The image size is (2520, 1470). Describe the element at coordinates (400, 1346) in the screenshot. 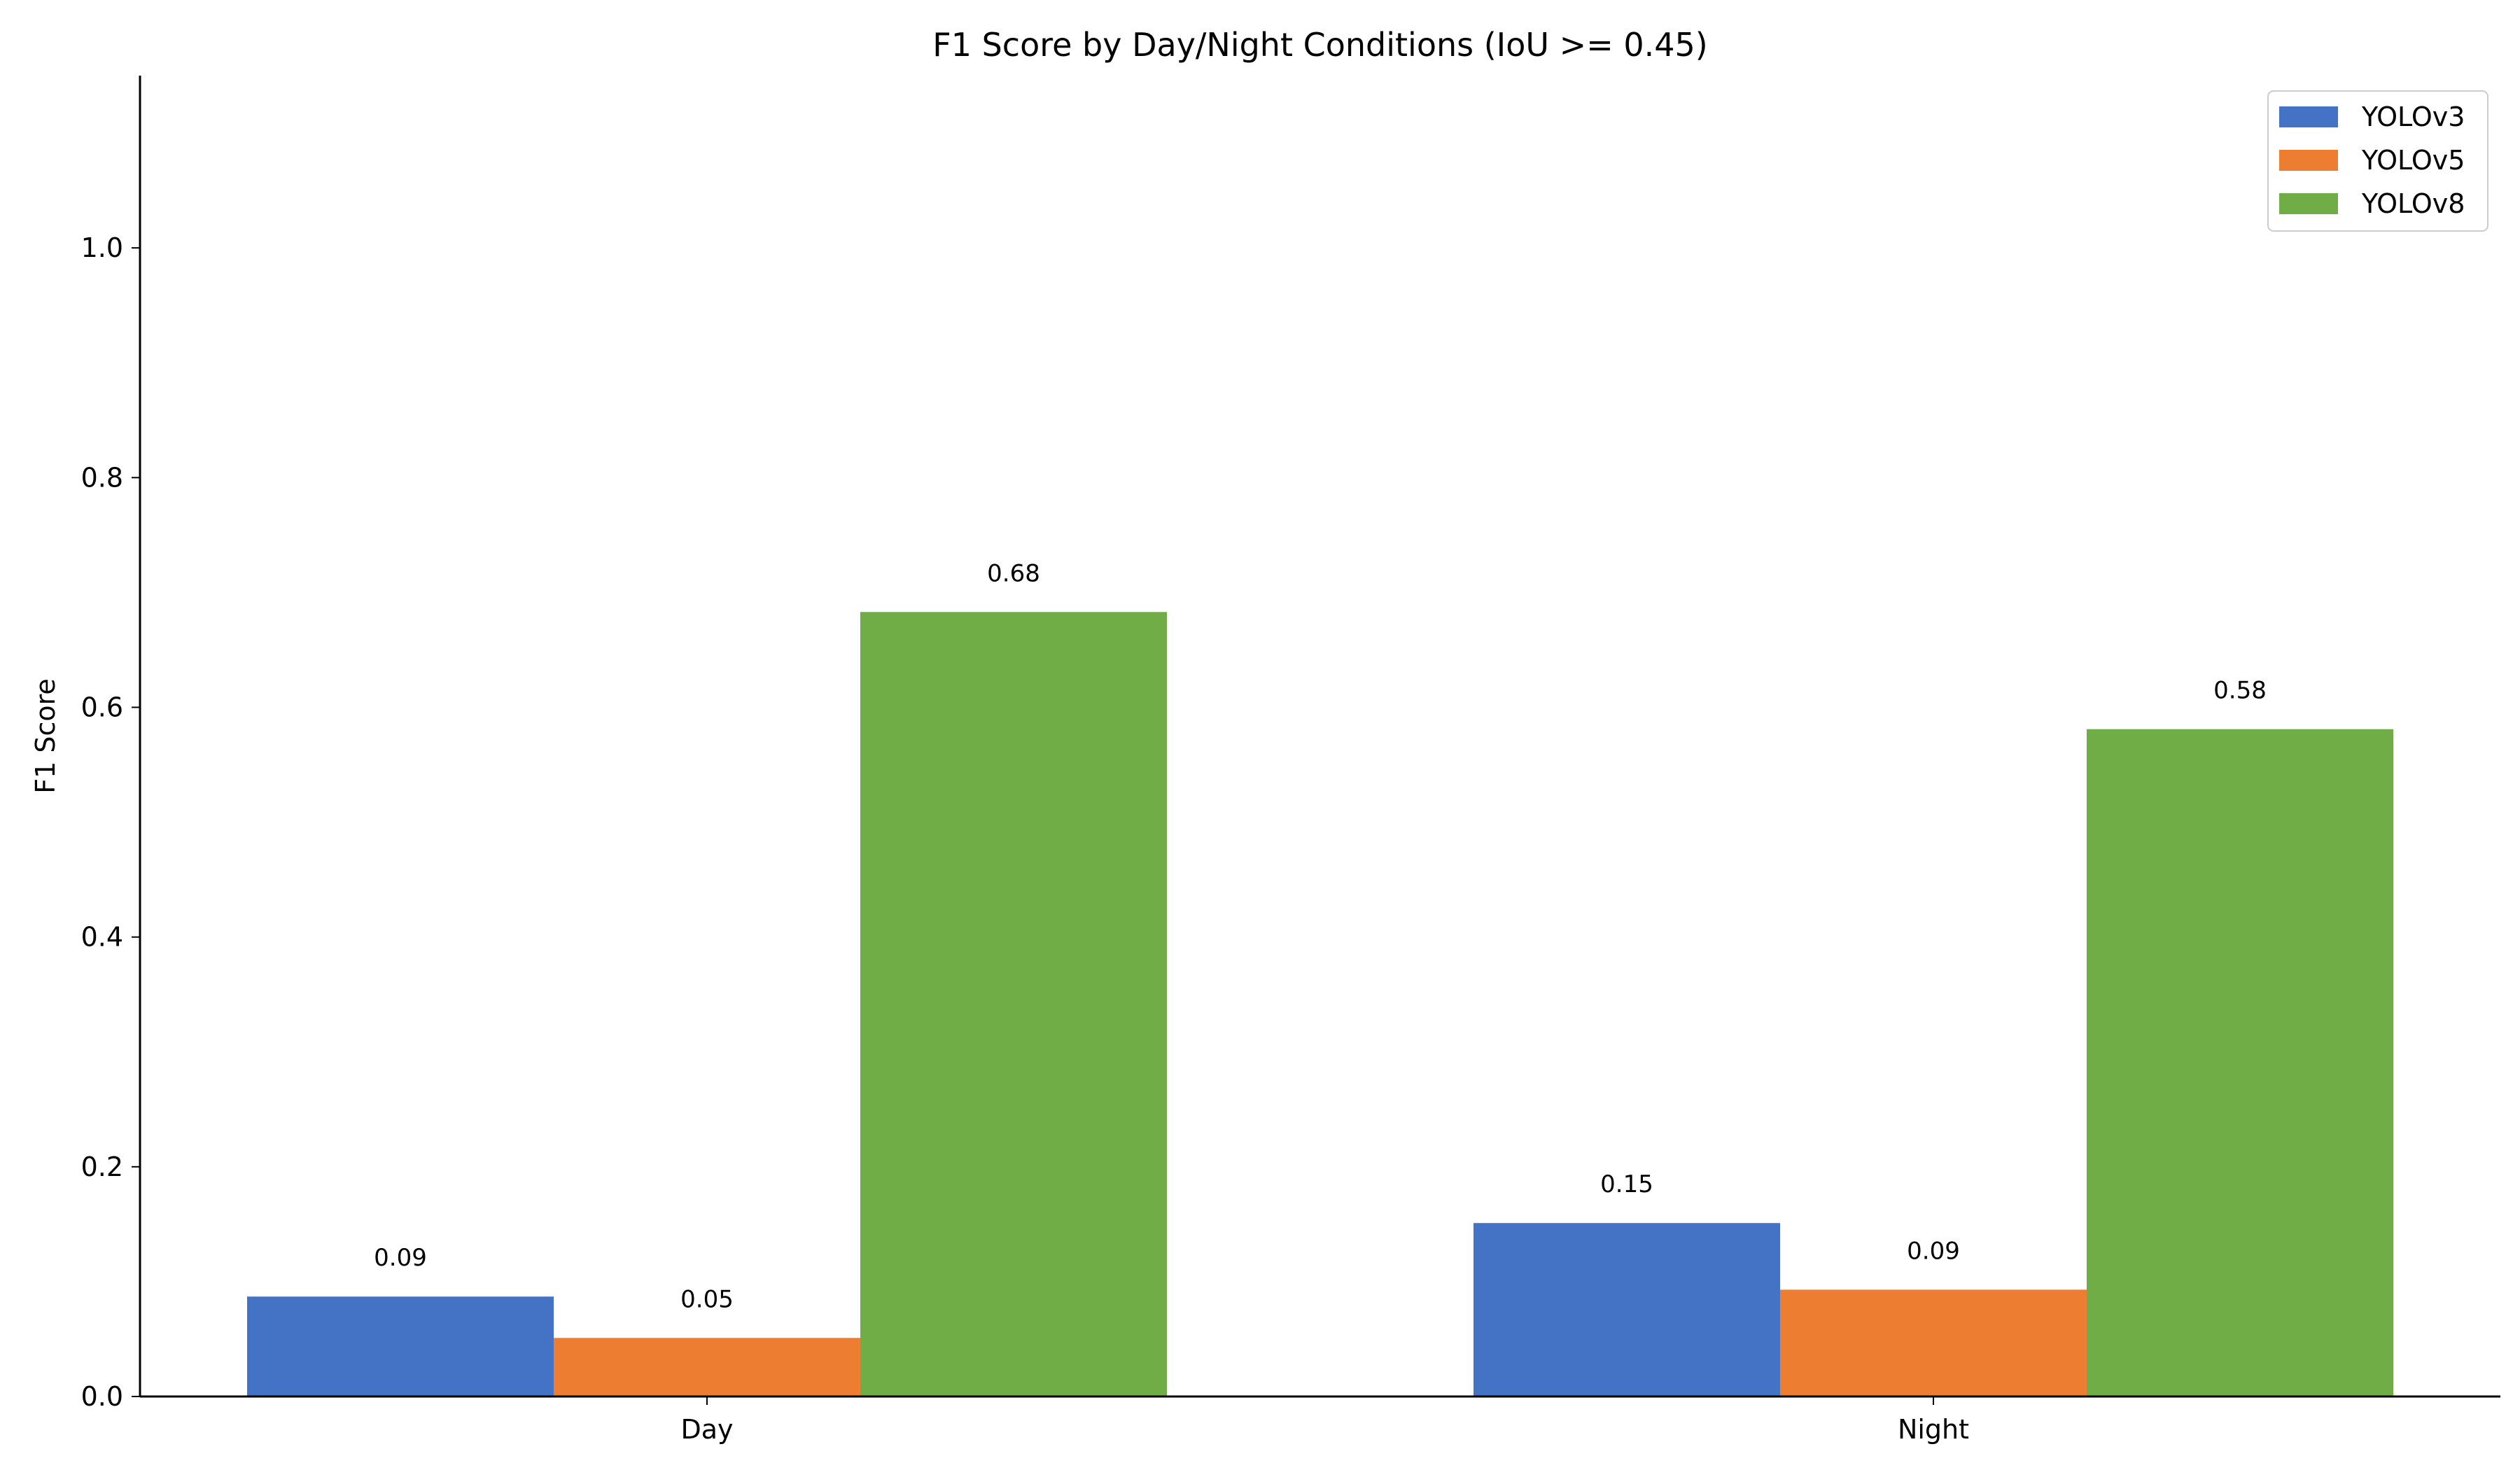

I see `bar-yolov3-day` at that location.